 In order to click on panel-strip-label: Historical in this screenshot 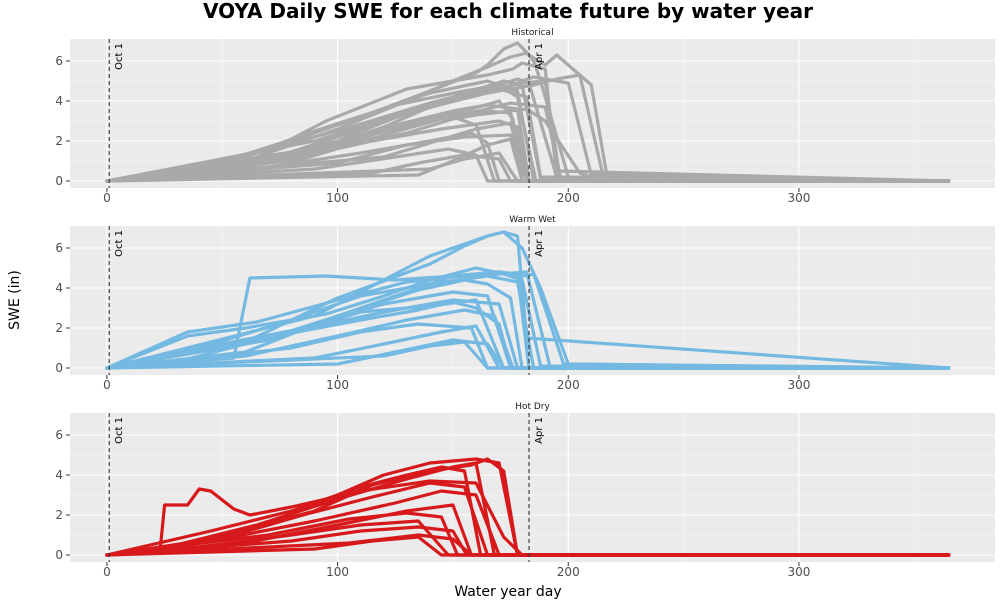, I will do `click(532, 33)`.